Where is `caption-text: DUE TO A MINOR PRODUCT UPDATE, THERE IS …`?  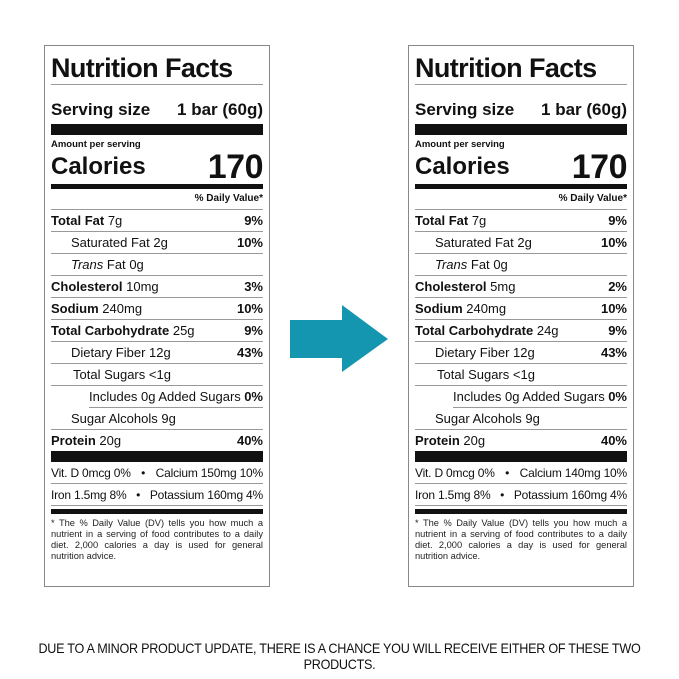
caption-text: DUE TO A MINOR PRODUCT UPDATE, THERE IS … is located at coordinates (339, 656).